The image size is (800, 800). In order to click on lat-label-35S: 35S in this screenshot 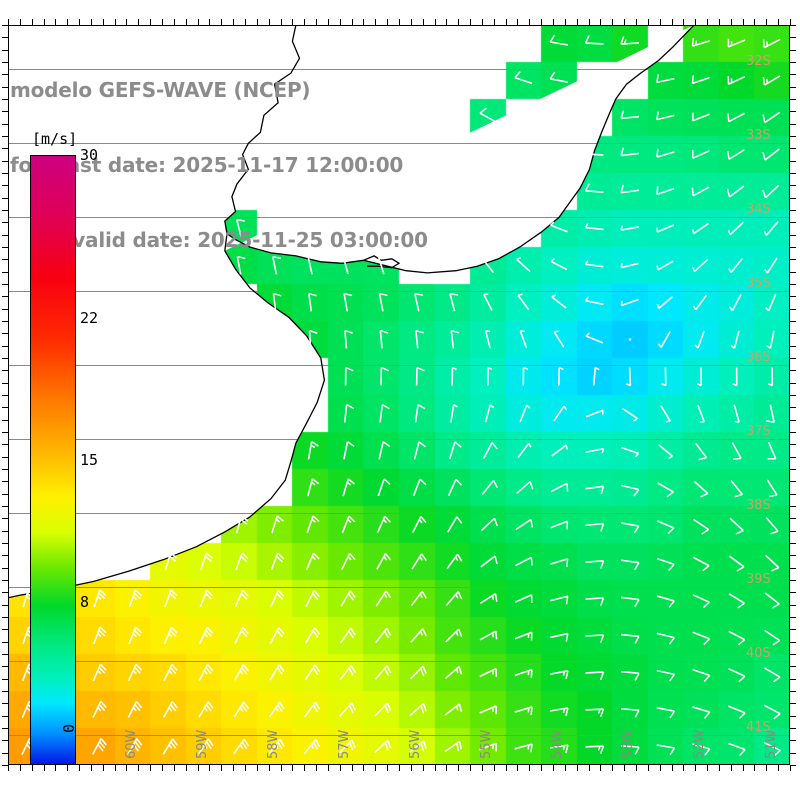, I will do `click(758, 284)`.